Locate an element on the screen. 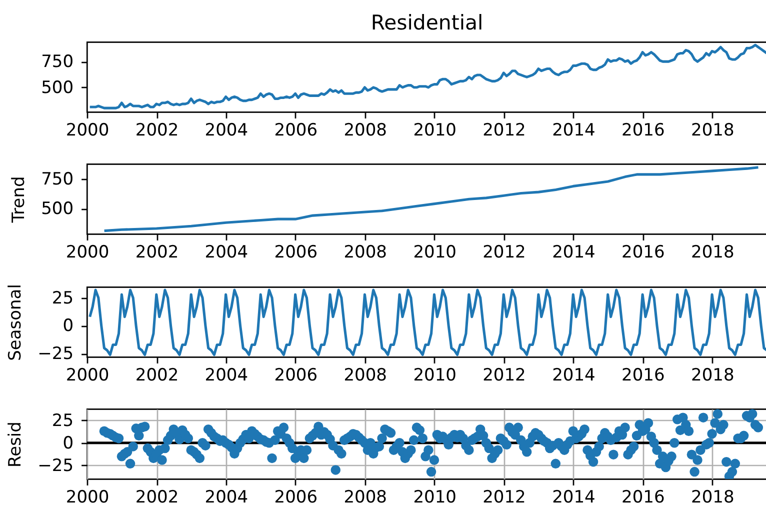  y-axis-title: Trend is located at coordinates (19, 200).